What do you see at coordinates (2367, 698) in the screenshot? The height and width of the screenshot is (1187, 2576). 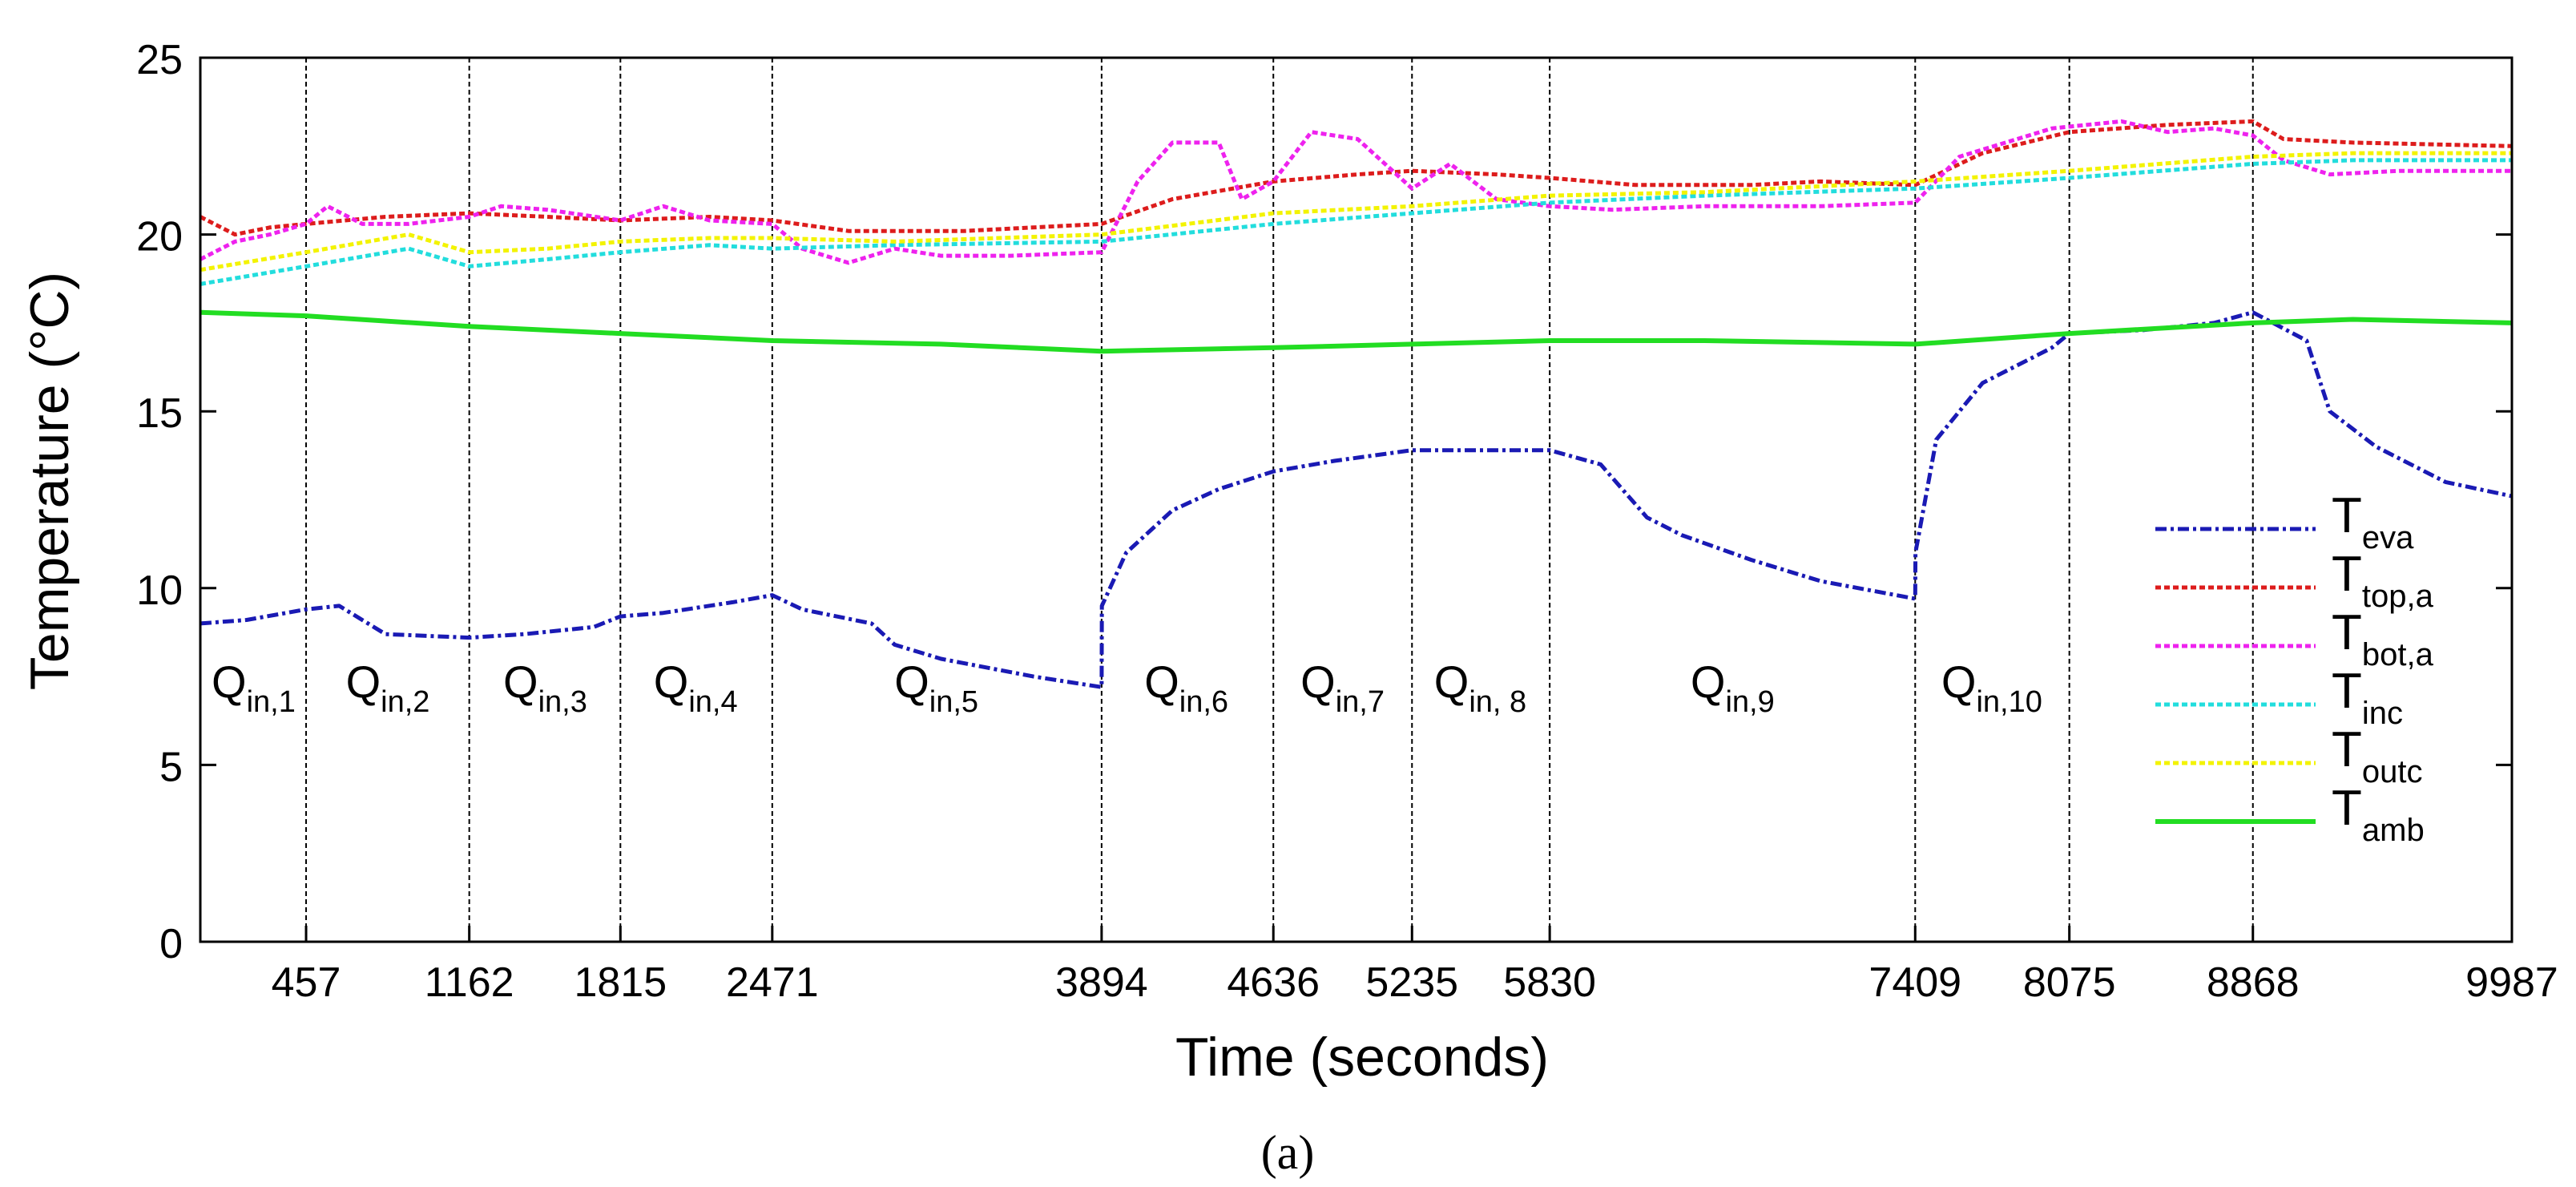 I see `legend-label: Tinc` at bounding box center [2367, 698].